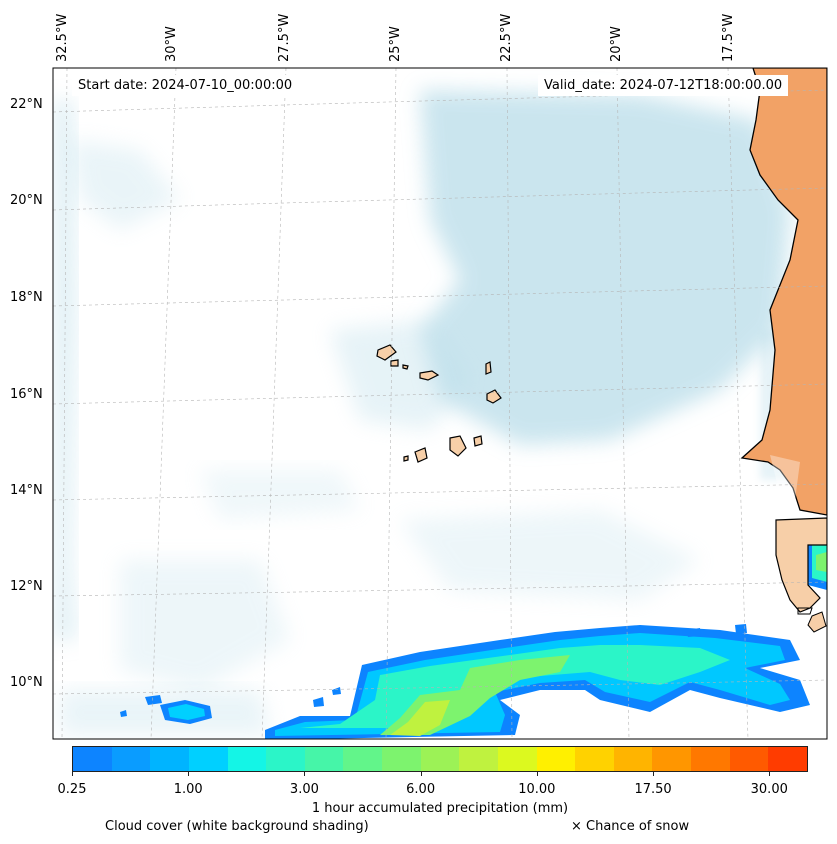 Image resolution: width=837 pixels, height=844 pixels. Describe the element at coordinates (284, 37) in the screenshot. I see `lon-label: 27.5°W` at that location.